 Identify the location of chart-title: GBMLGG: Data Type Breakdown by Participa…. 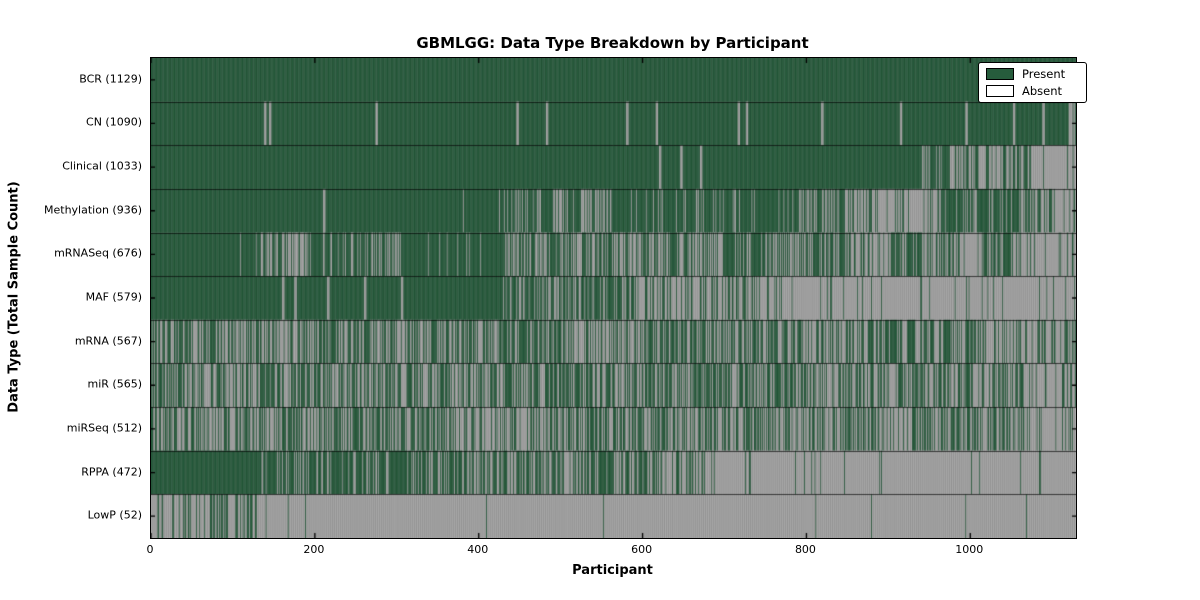
(612, 43).